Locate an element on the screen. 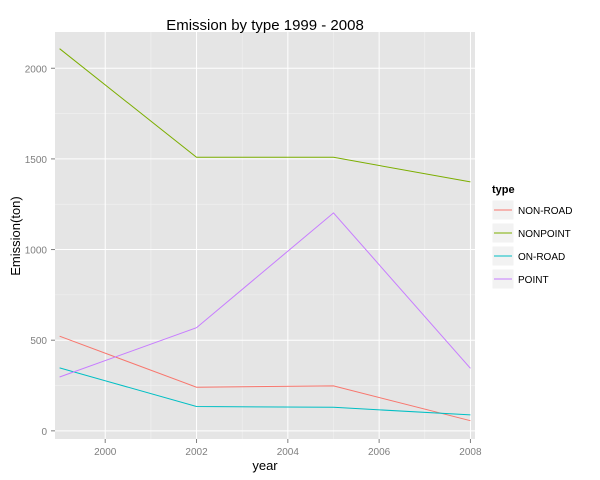 This screenshot has width=600, height=480. legend: type NON-ROAD NONPOINT ON-ROAD POINT is located at coordinates (531, 237).